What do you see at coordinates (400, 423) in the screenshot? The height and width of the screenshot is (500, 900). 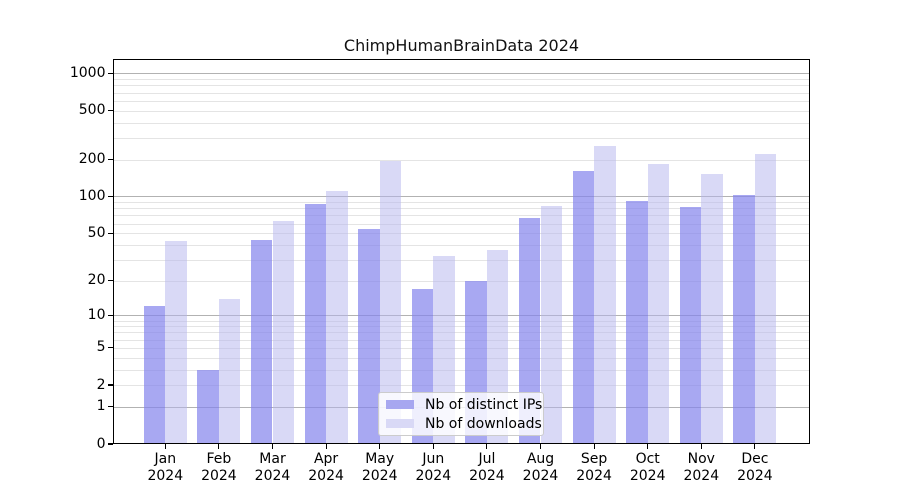 I see `legend-swatch-downloads` at bounding box center [400, 423].